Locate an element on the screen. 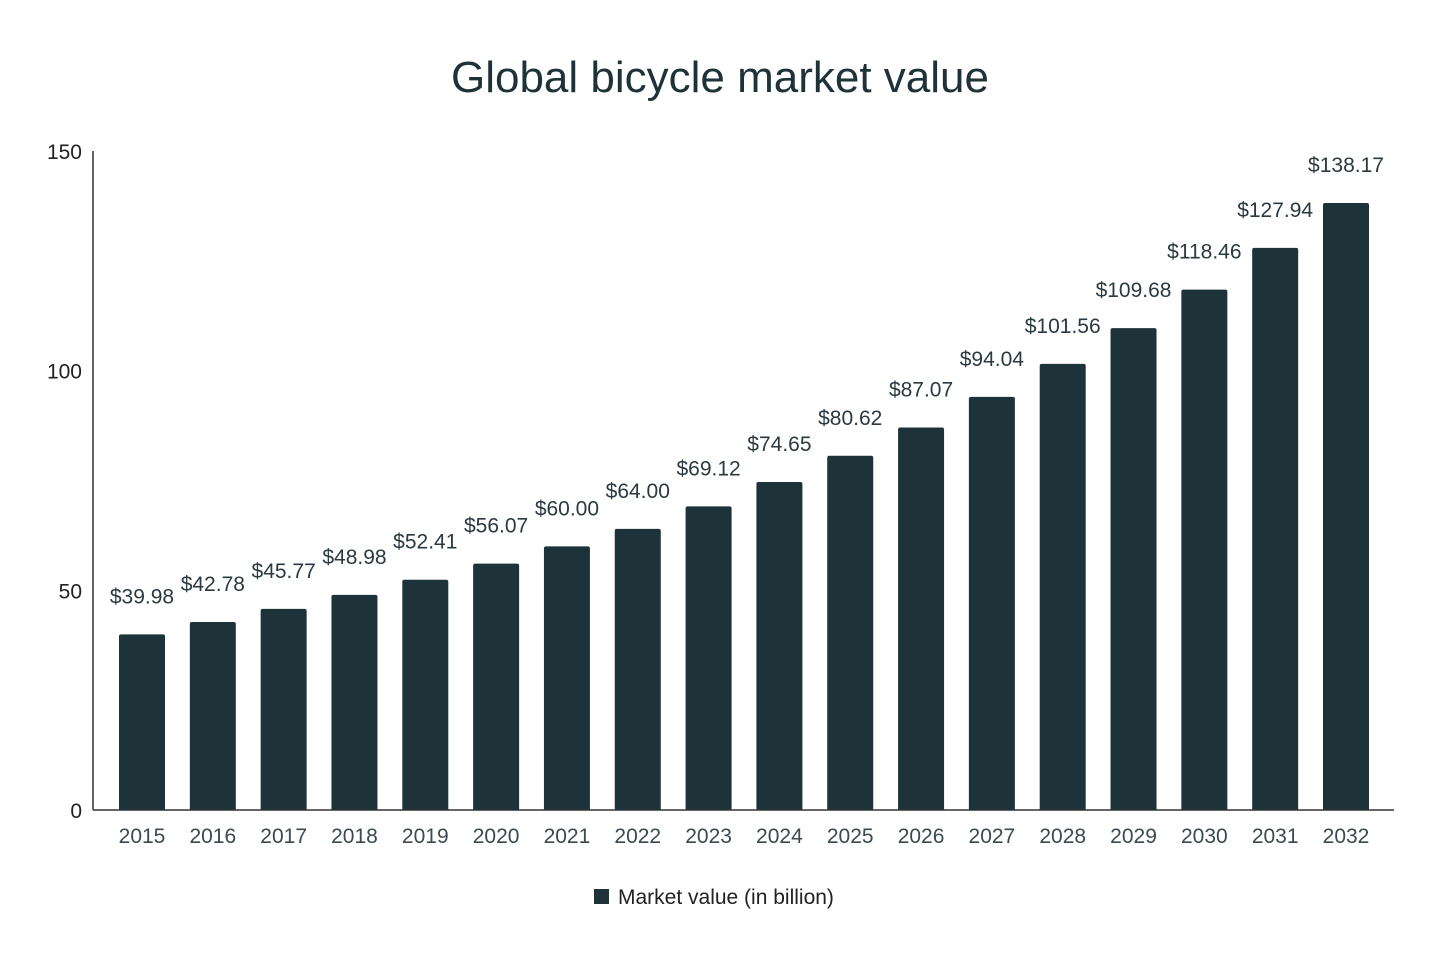  data-label-2019: $52.41 is located at coordinates (425, 542).